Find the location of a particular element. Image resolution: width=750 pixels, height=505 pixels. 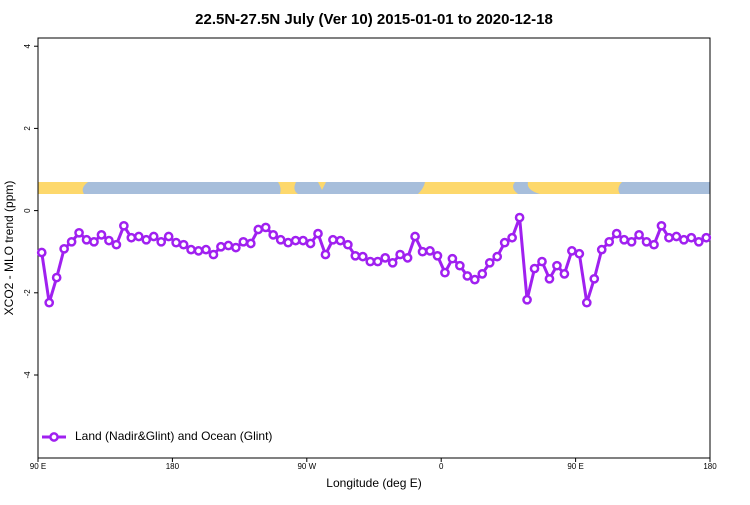

x-tick-label: 180 is located at coordinates (710, 466).